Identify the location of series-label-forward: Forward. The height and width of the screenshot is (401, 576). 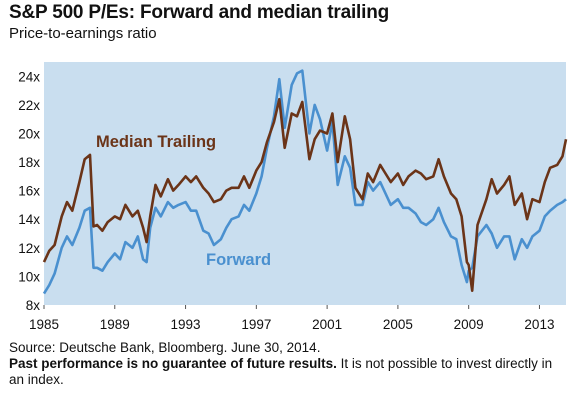
(238, 260).